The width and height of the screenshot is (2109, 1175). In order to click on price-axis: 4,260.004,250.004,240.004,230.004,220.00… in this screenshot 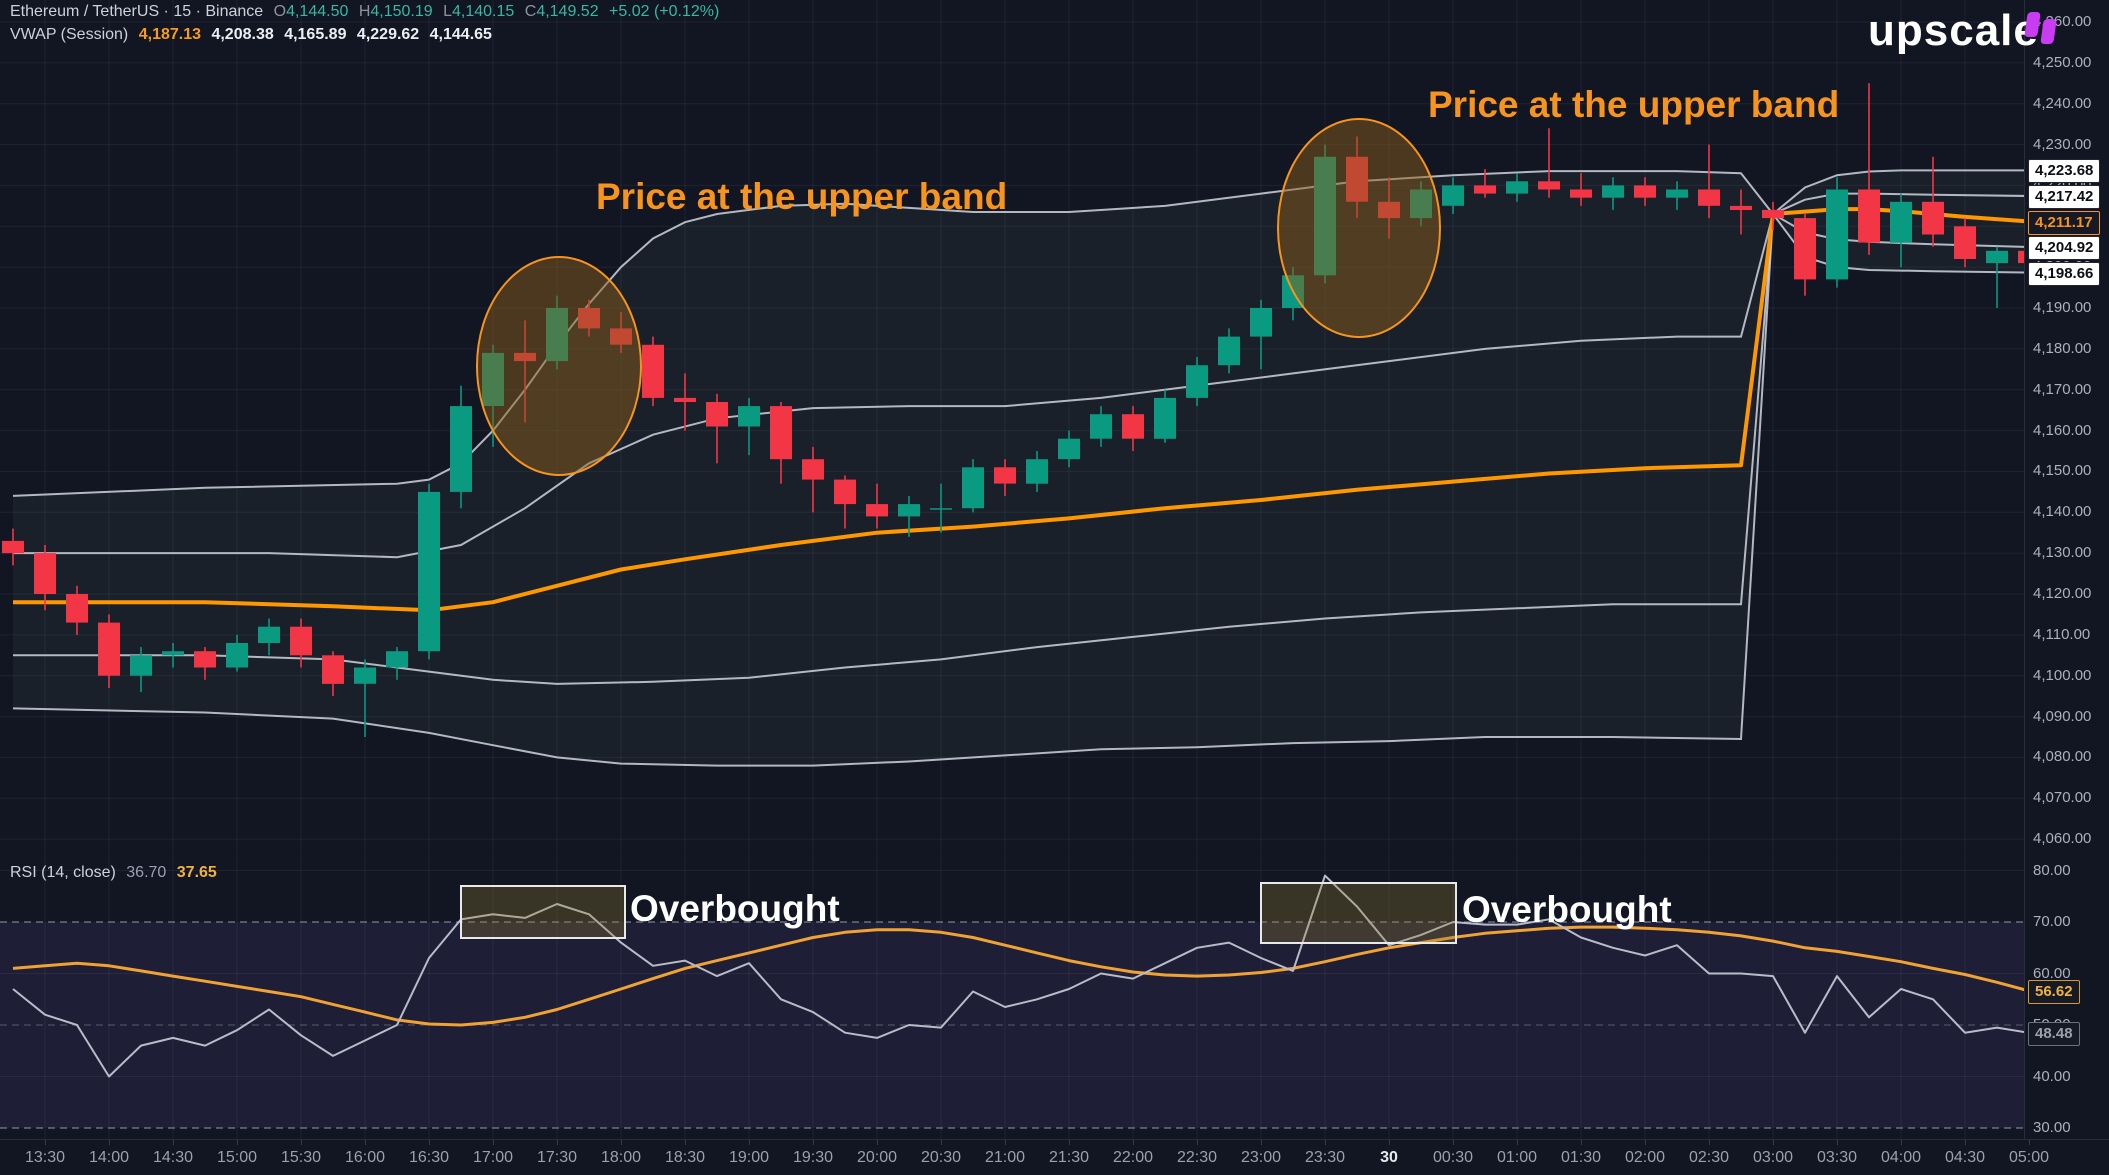, I will do `click(2066, 569)`.